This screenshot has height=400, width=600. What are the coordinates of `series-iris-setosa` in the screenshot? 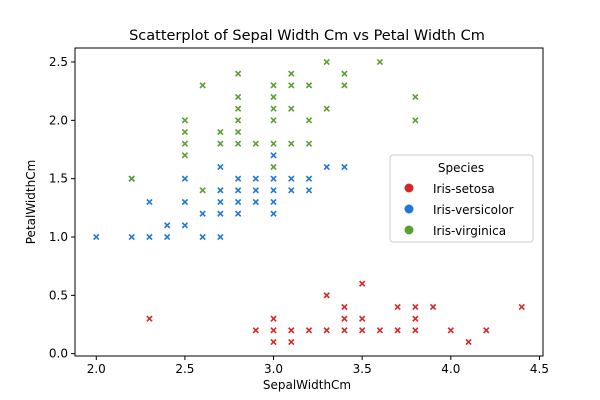 It's located at (335, 313).